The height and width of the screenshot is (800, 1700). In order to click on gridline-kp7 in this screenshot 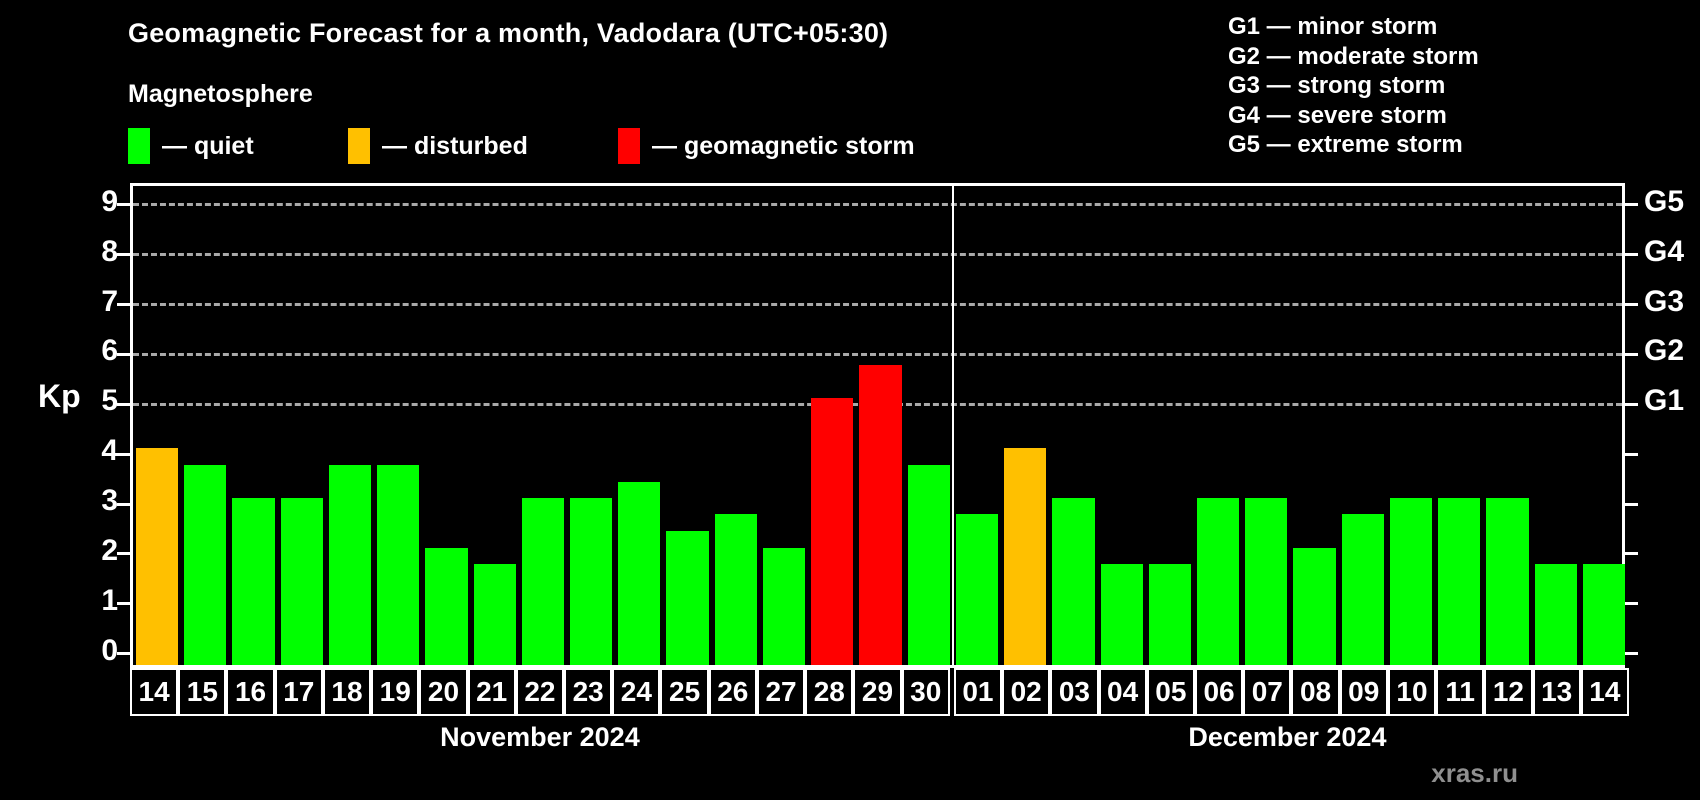, I will do `click(877, 305)`.